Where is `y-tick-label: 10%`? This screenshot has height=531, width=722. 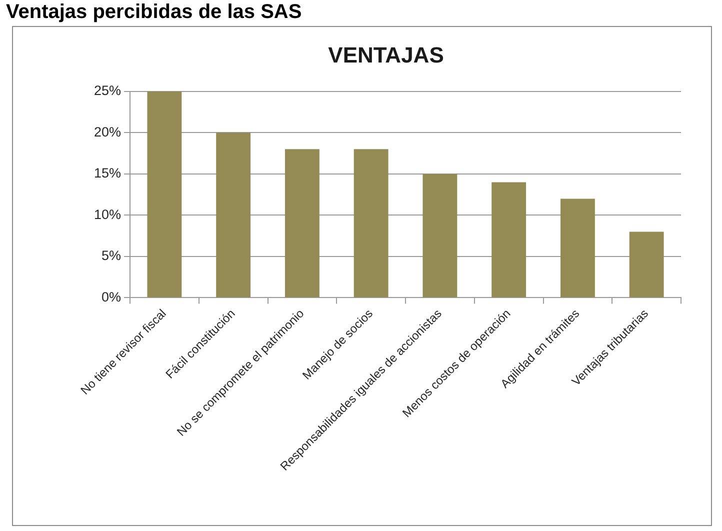
y-tick-label: 10% is located at coordinates (108, 214).